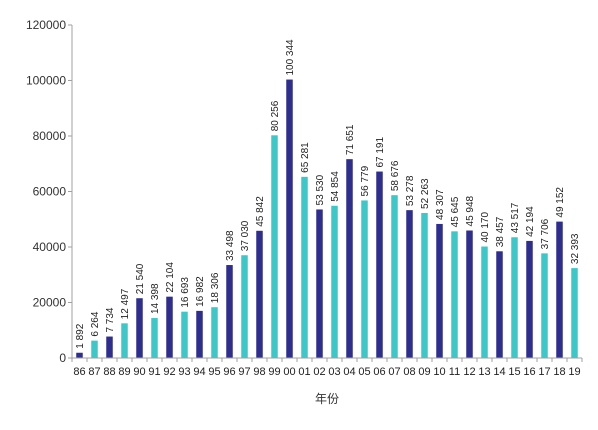  What do you see at coordinates (290, 57) in the screenshot?
I see `data-label: 100 344` at bounding box center [290, 57].